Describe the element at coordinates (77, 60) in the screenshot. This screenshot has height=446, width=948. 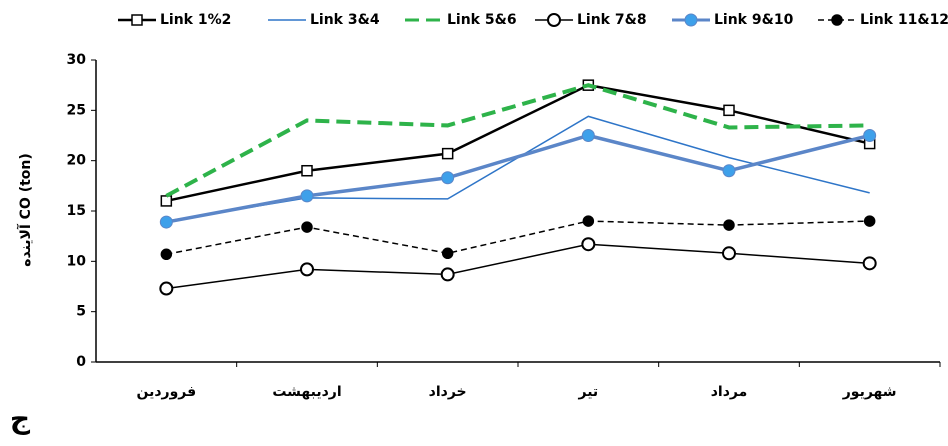
I see `y-tick-label: 30` at that location.